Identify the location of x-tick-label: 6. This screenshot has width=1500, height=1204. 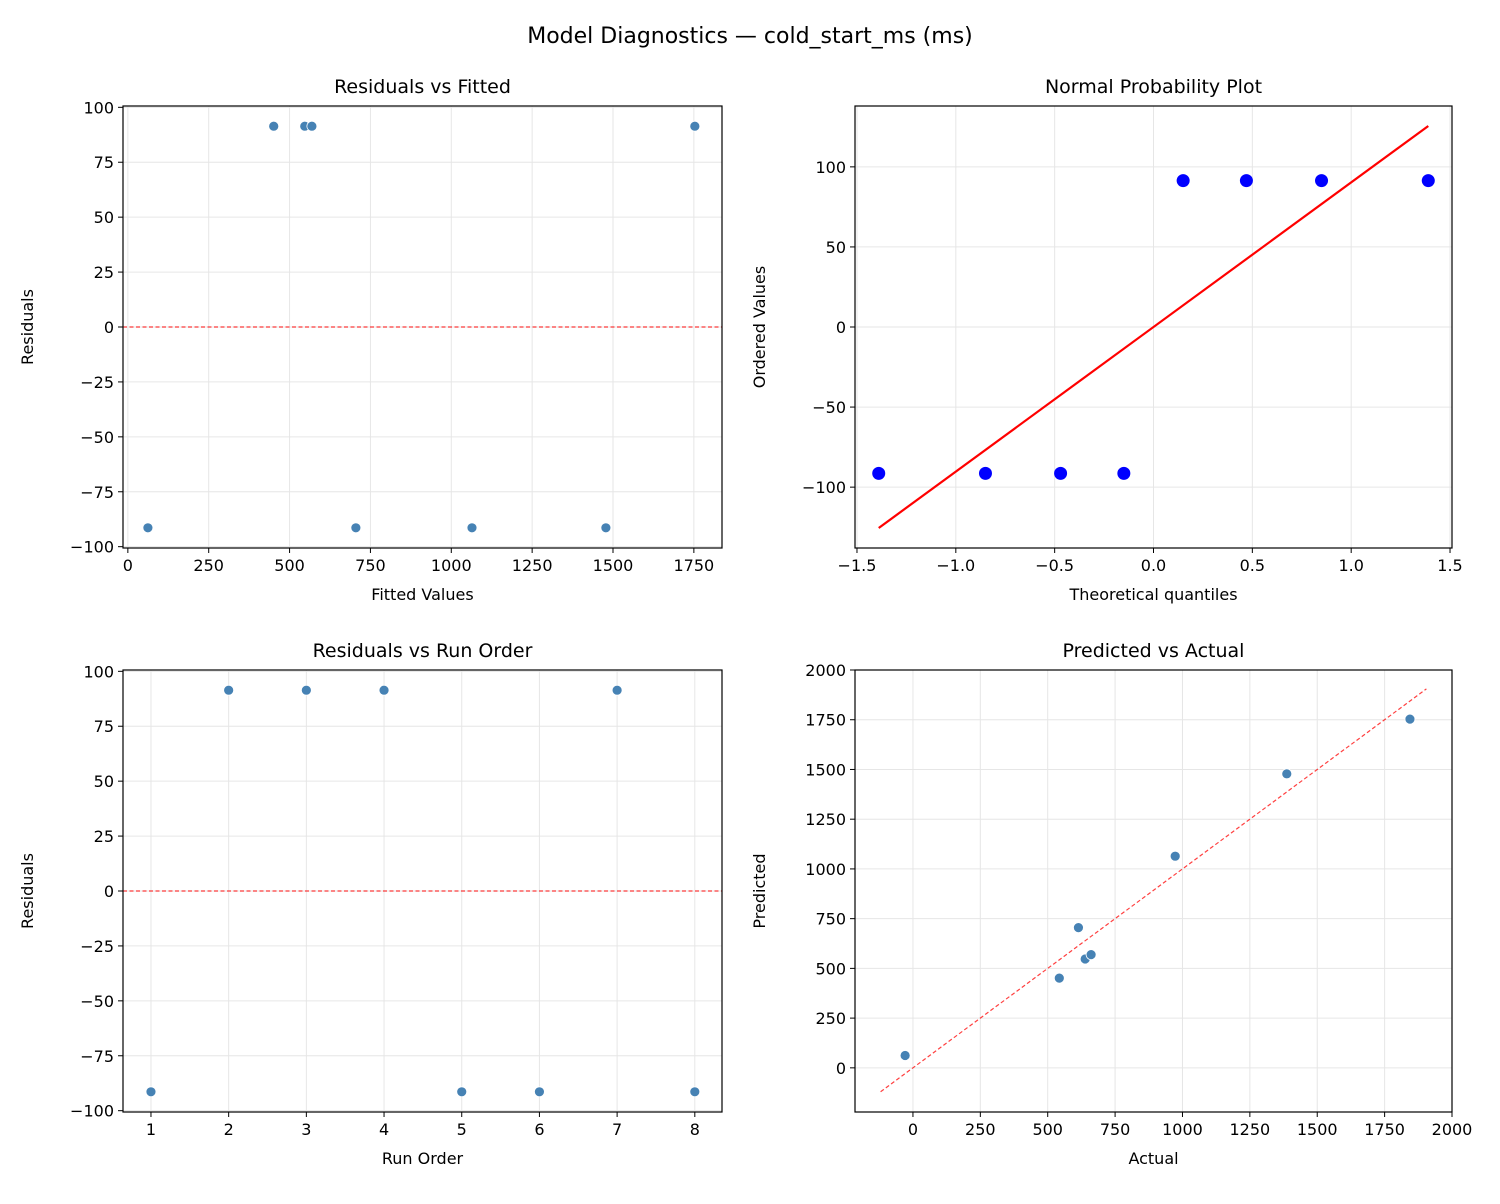
(539, 1129).